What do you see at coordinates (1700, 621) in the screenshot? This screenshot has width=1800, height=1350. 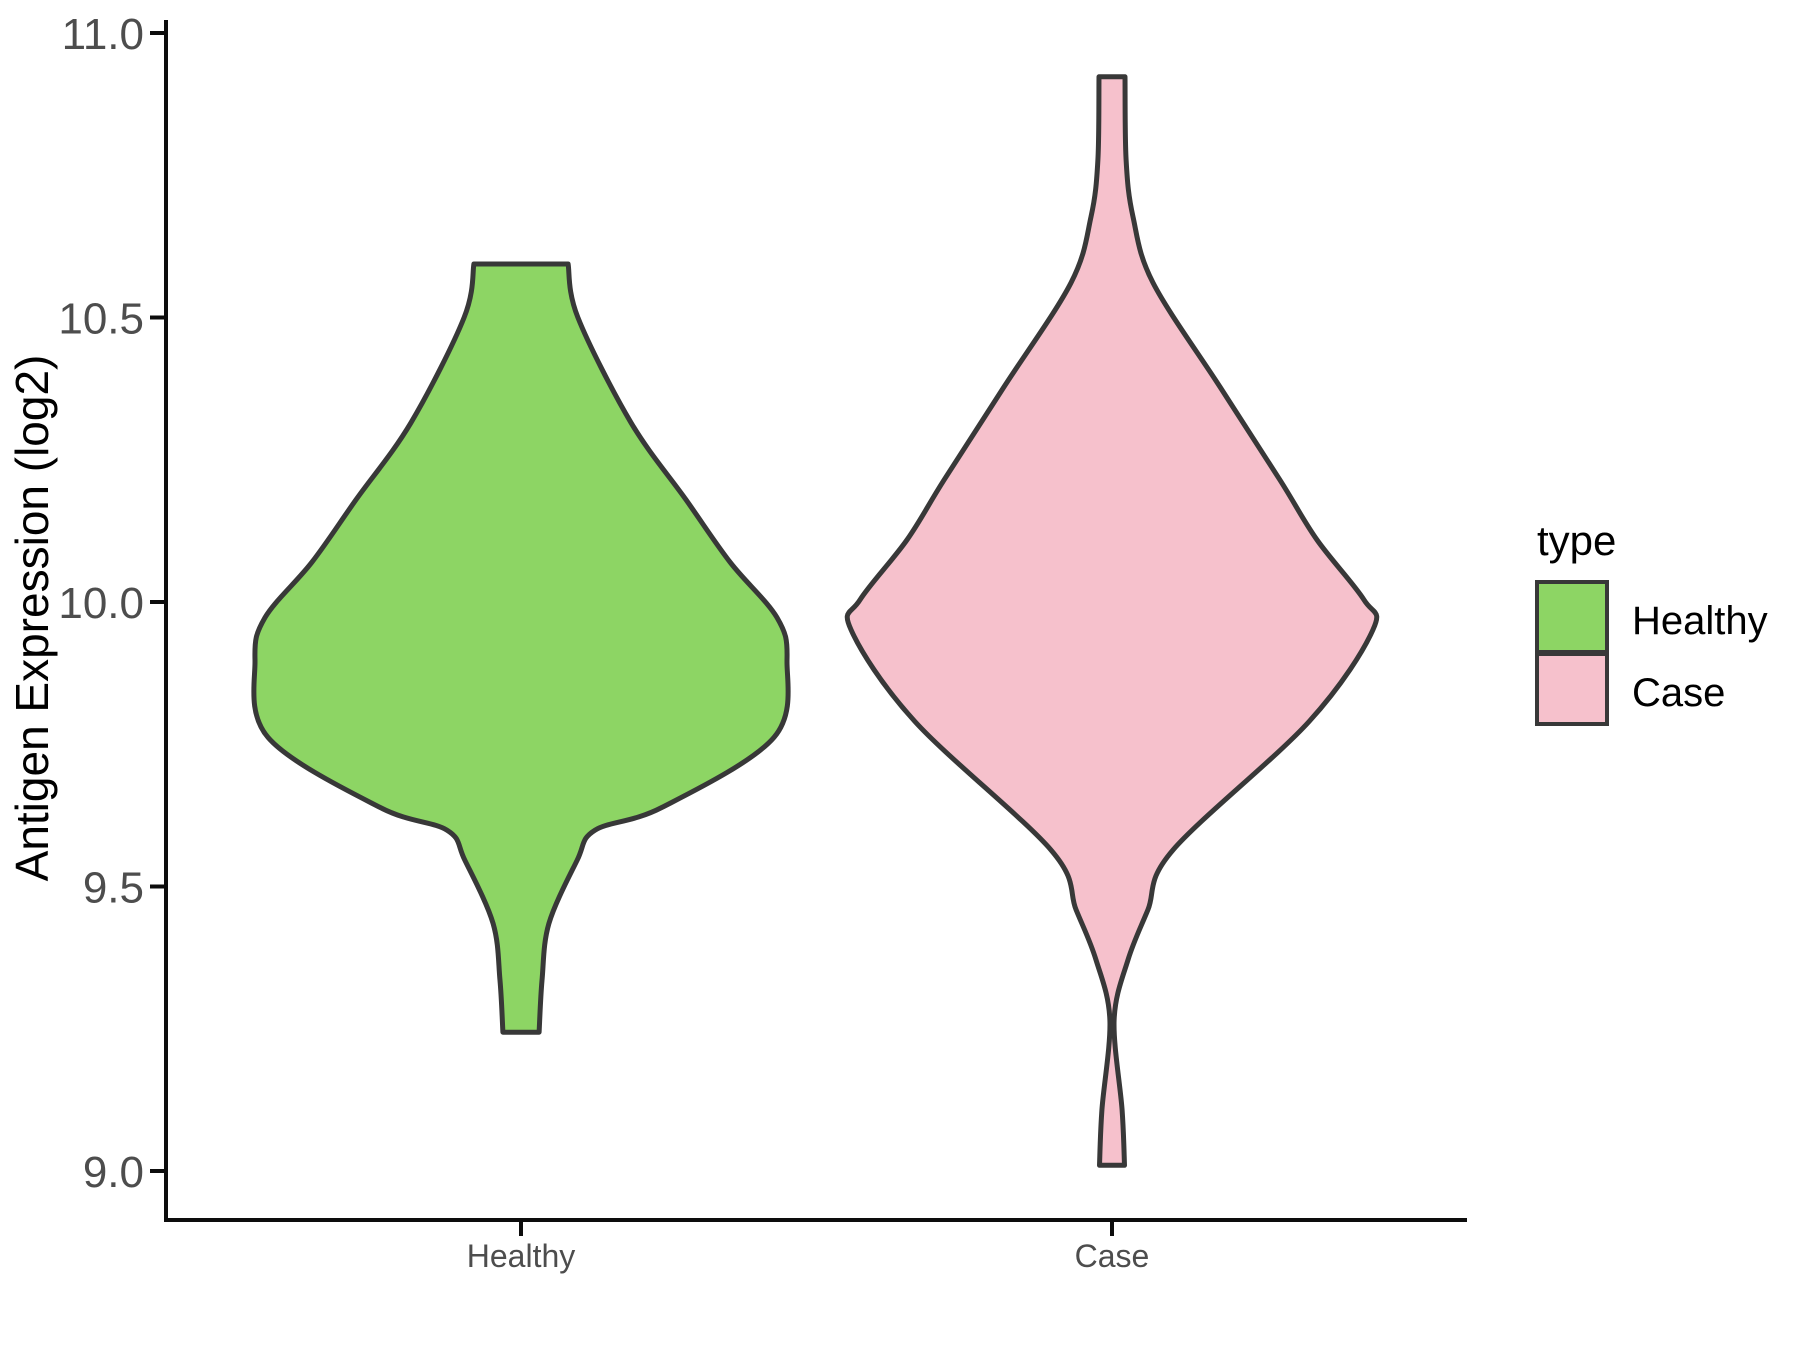 I see `legend-label-healthy: Healthy` at bounding box center [1700, 621].